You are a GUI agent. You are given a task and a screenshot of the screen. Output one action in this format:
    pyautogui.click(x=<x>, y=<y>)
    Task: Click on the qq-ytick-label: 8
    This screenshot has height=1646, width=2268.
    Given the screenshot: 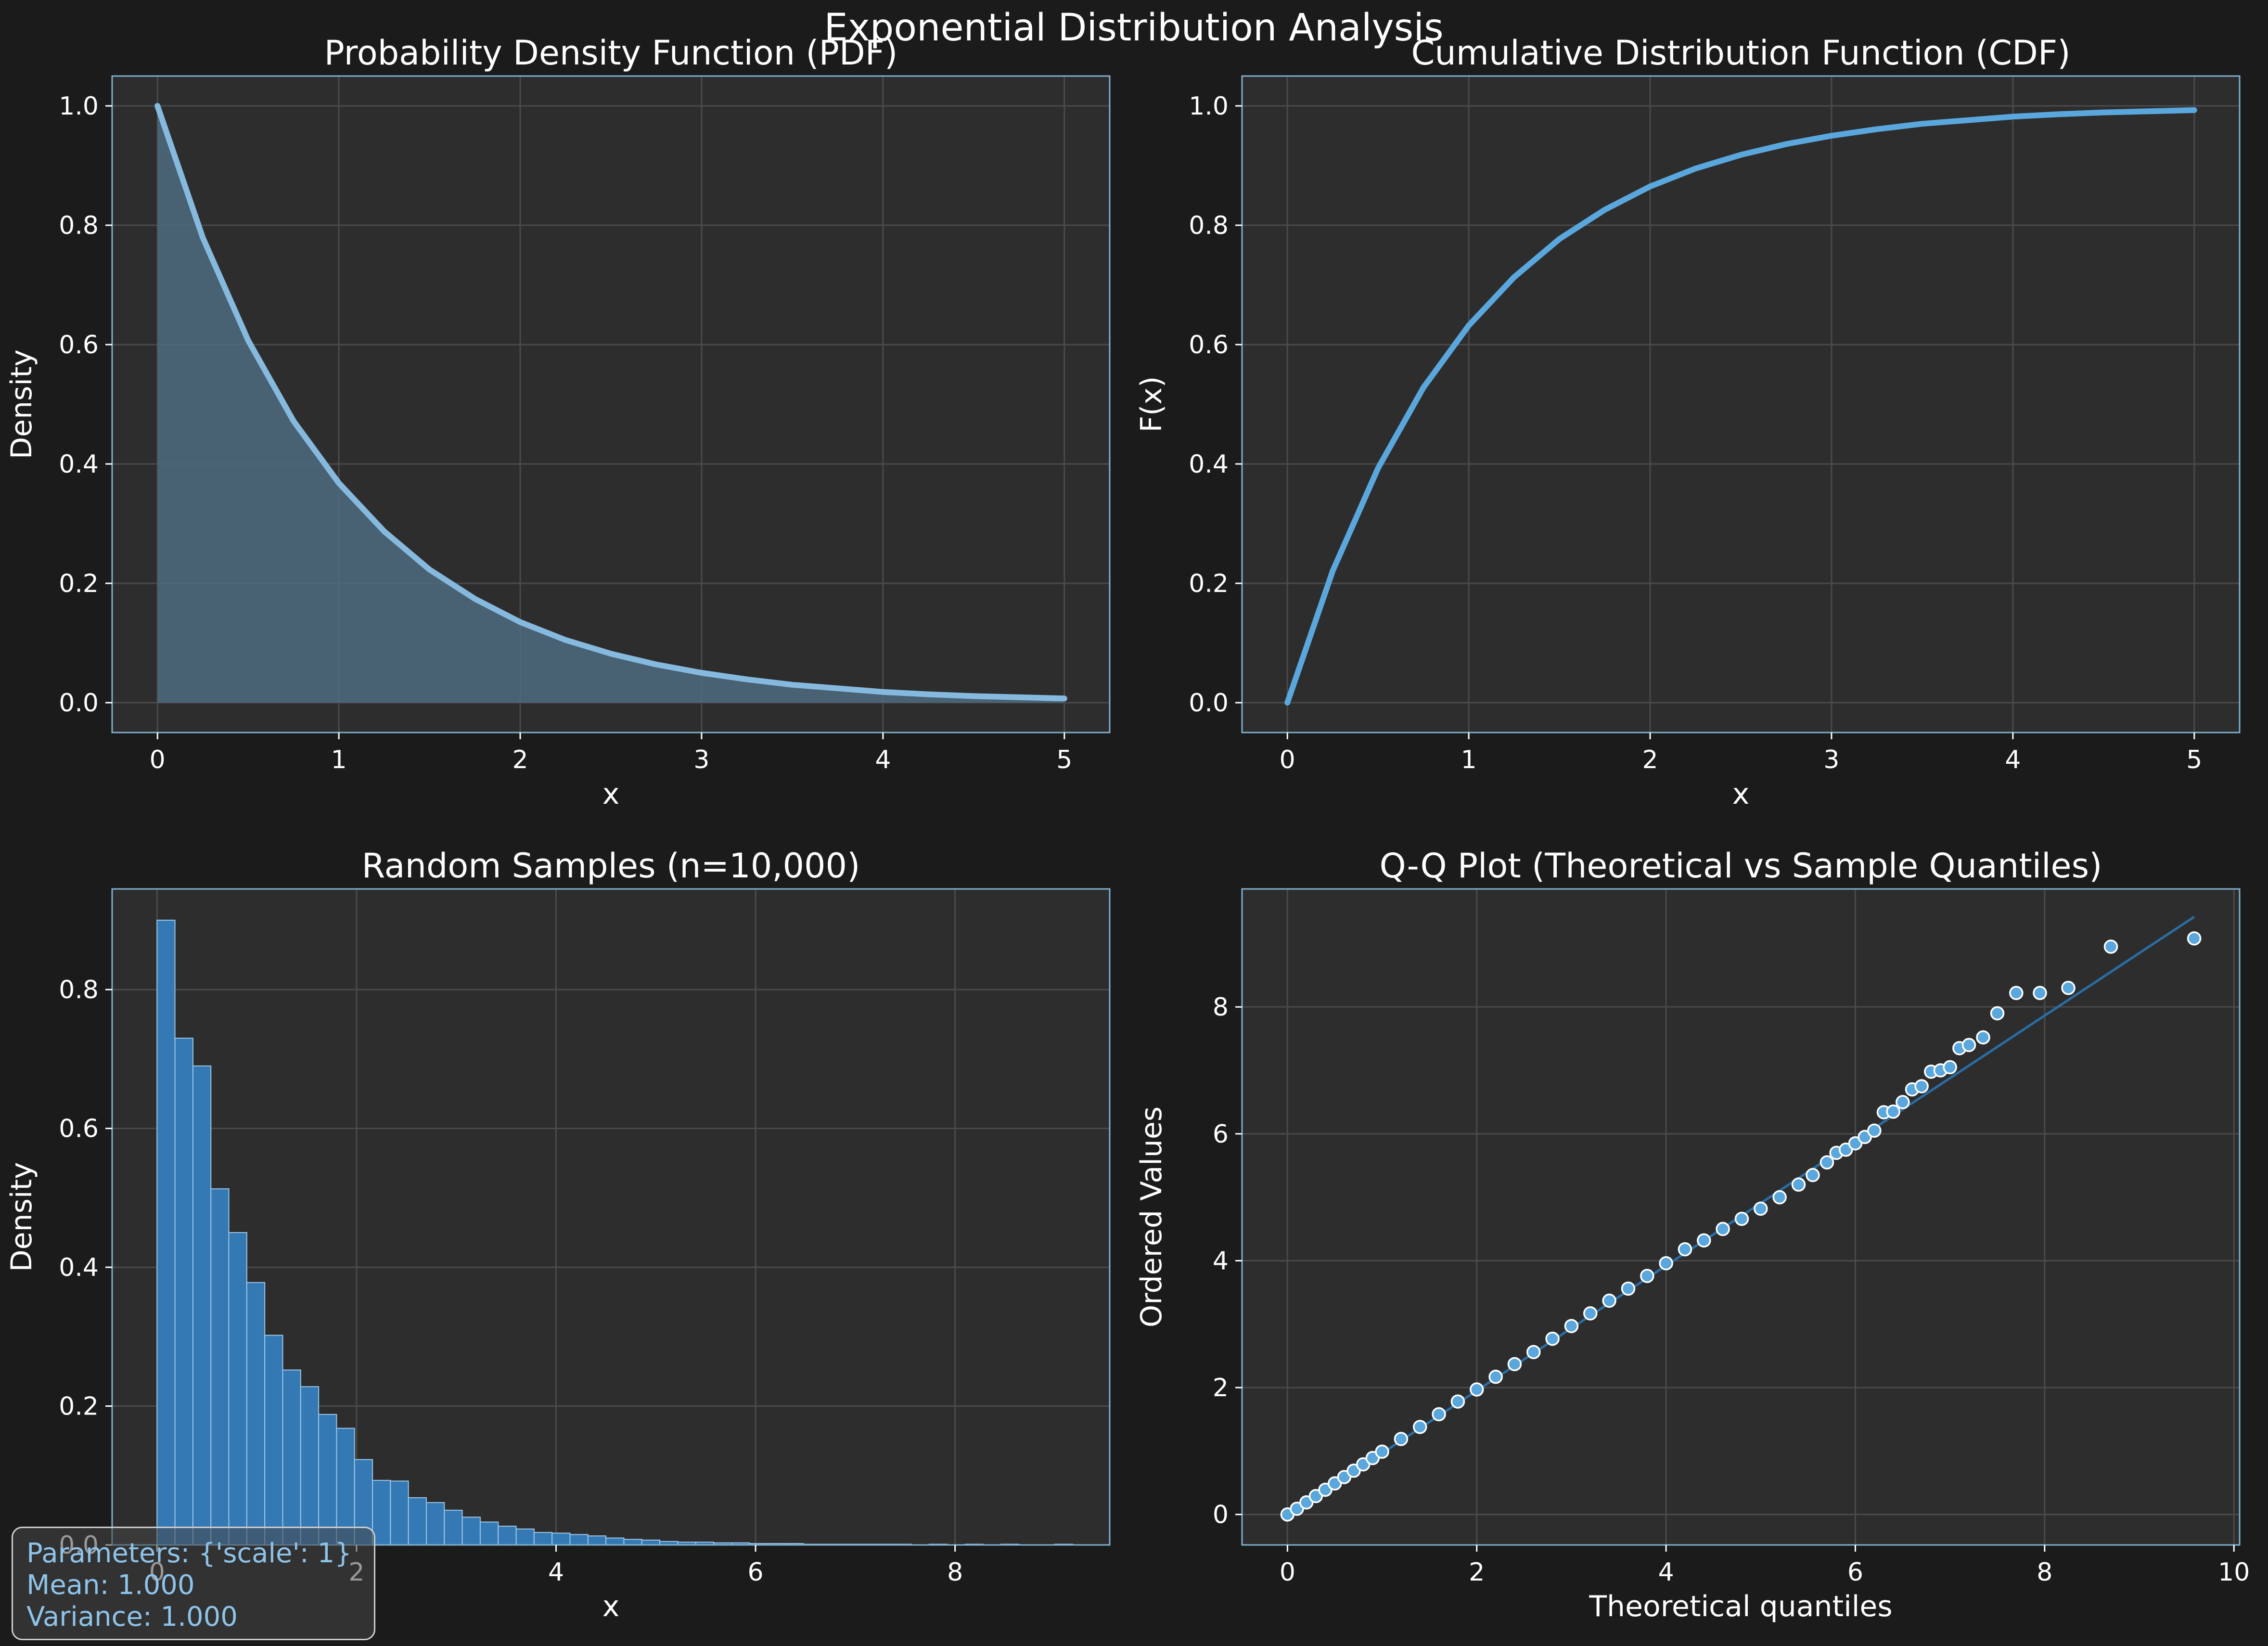 What is the action you would take?
    pyautogui.click(x=1221, y=1007)
    